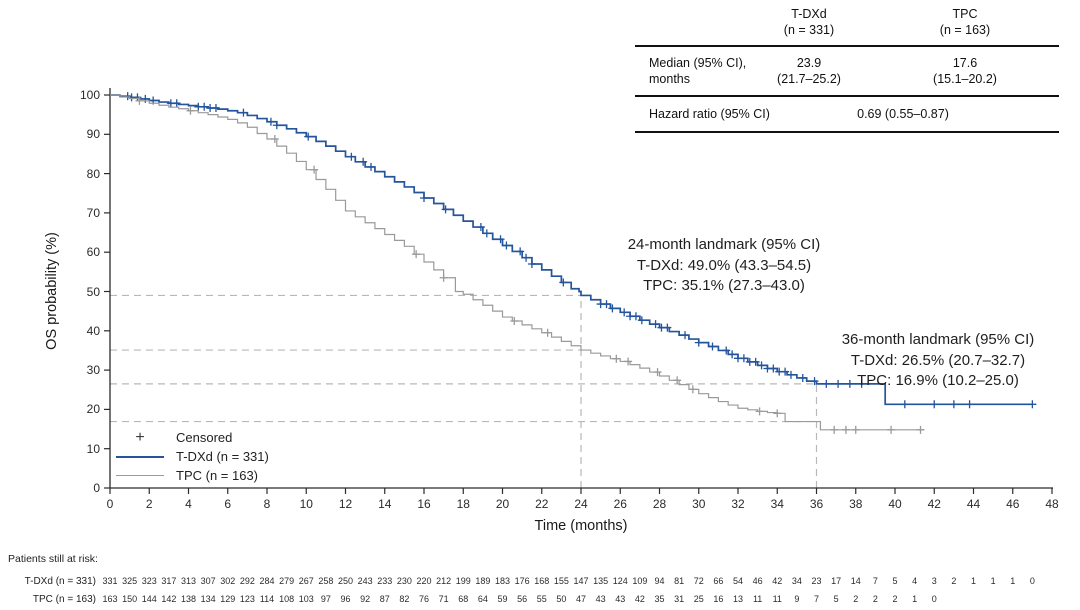  I want to click on landmark-24-title: 24-month landmark (95% CI), so click(724, 244).